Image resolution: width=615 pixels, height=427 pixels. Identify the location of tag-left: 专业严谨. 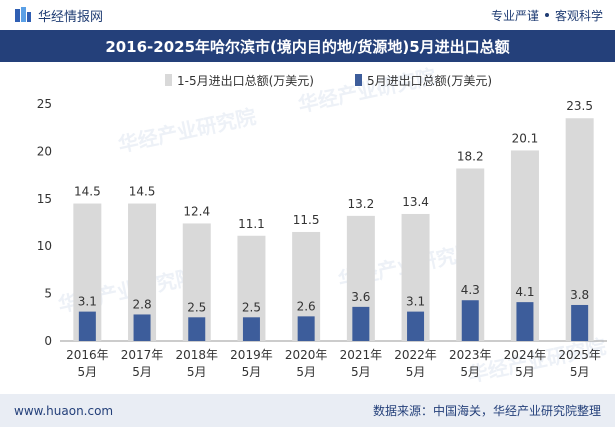
(514, 15).